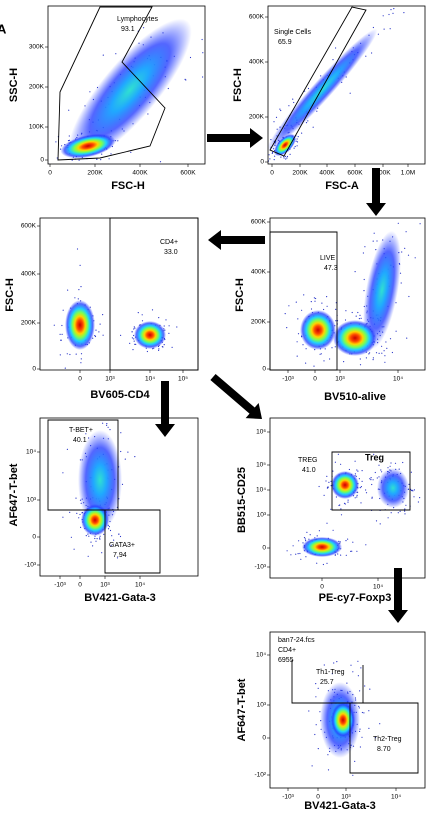 Image resolution: width=447 pixels, height=818 pixels. What do you see at coordinates (378, 587) in the screenshot?
I see `x-tick-label: 10⁴` at bounding box center [378, 587].